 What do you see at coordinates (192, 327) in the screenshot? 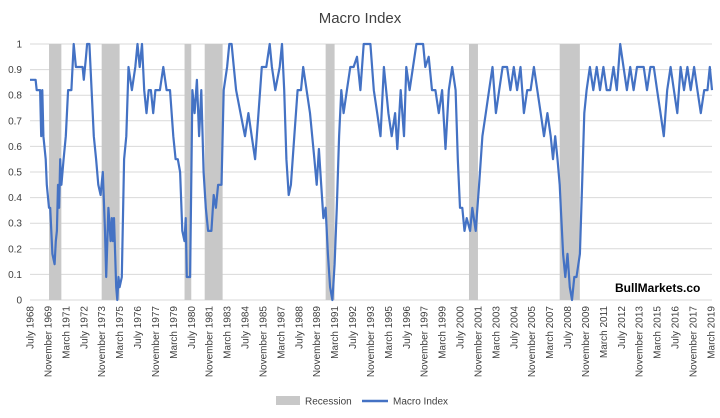
I see `x-tick-label: July 1980` at bounding box center [192, 327].